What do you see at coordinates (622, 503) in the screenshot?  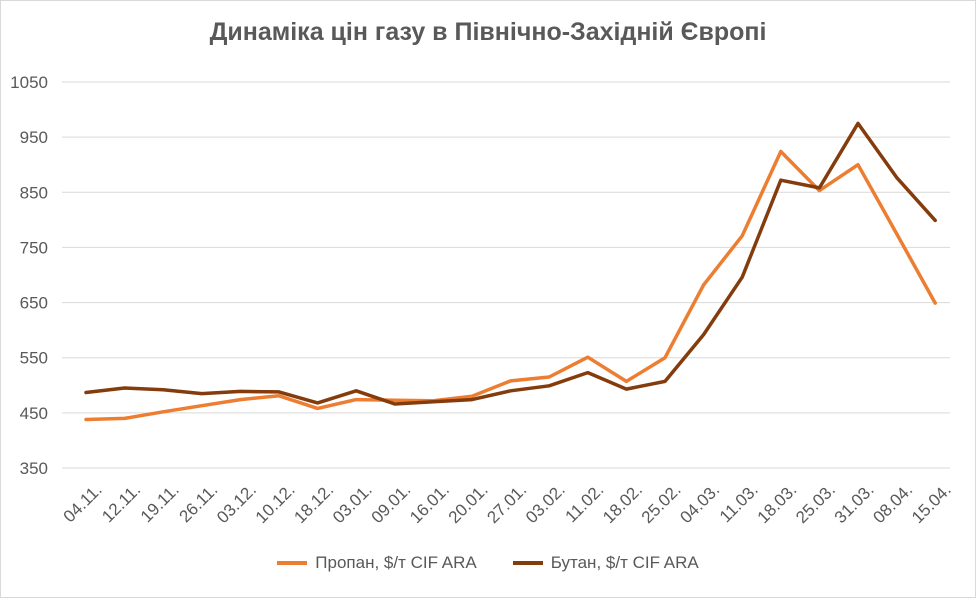 I see `x-tick-label: 18.02.` at bounding box center [622, 503].